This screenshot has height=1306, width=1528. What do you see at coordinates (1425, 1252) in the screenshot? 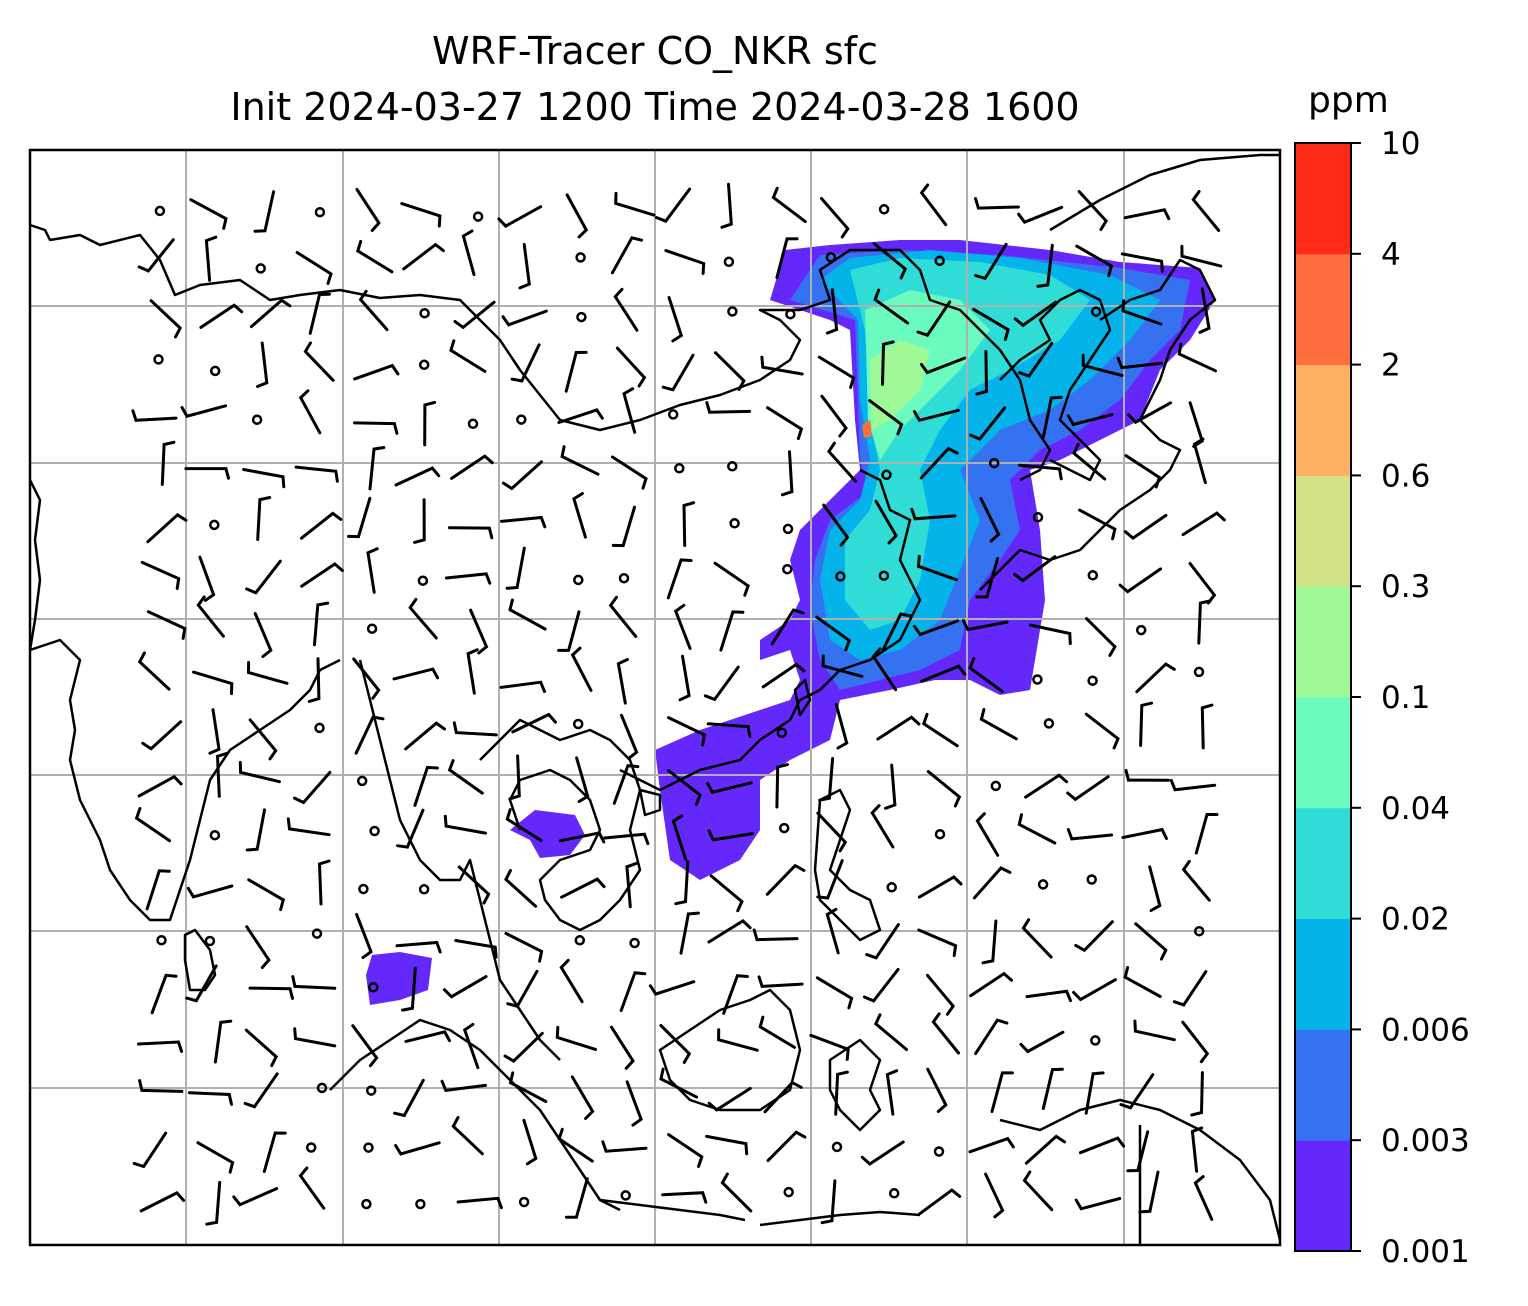
I see `colorbar-tick-label: 0.001` at bounding box center [1425, 1252].